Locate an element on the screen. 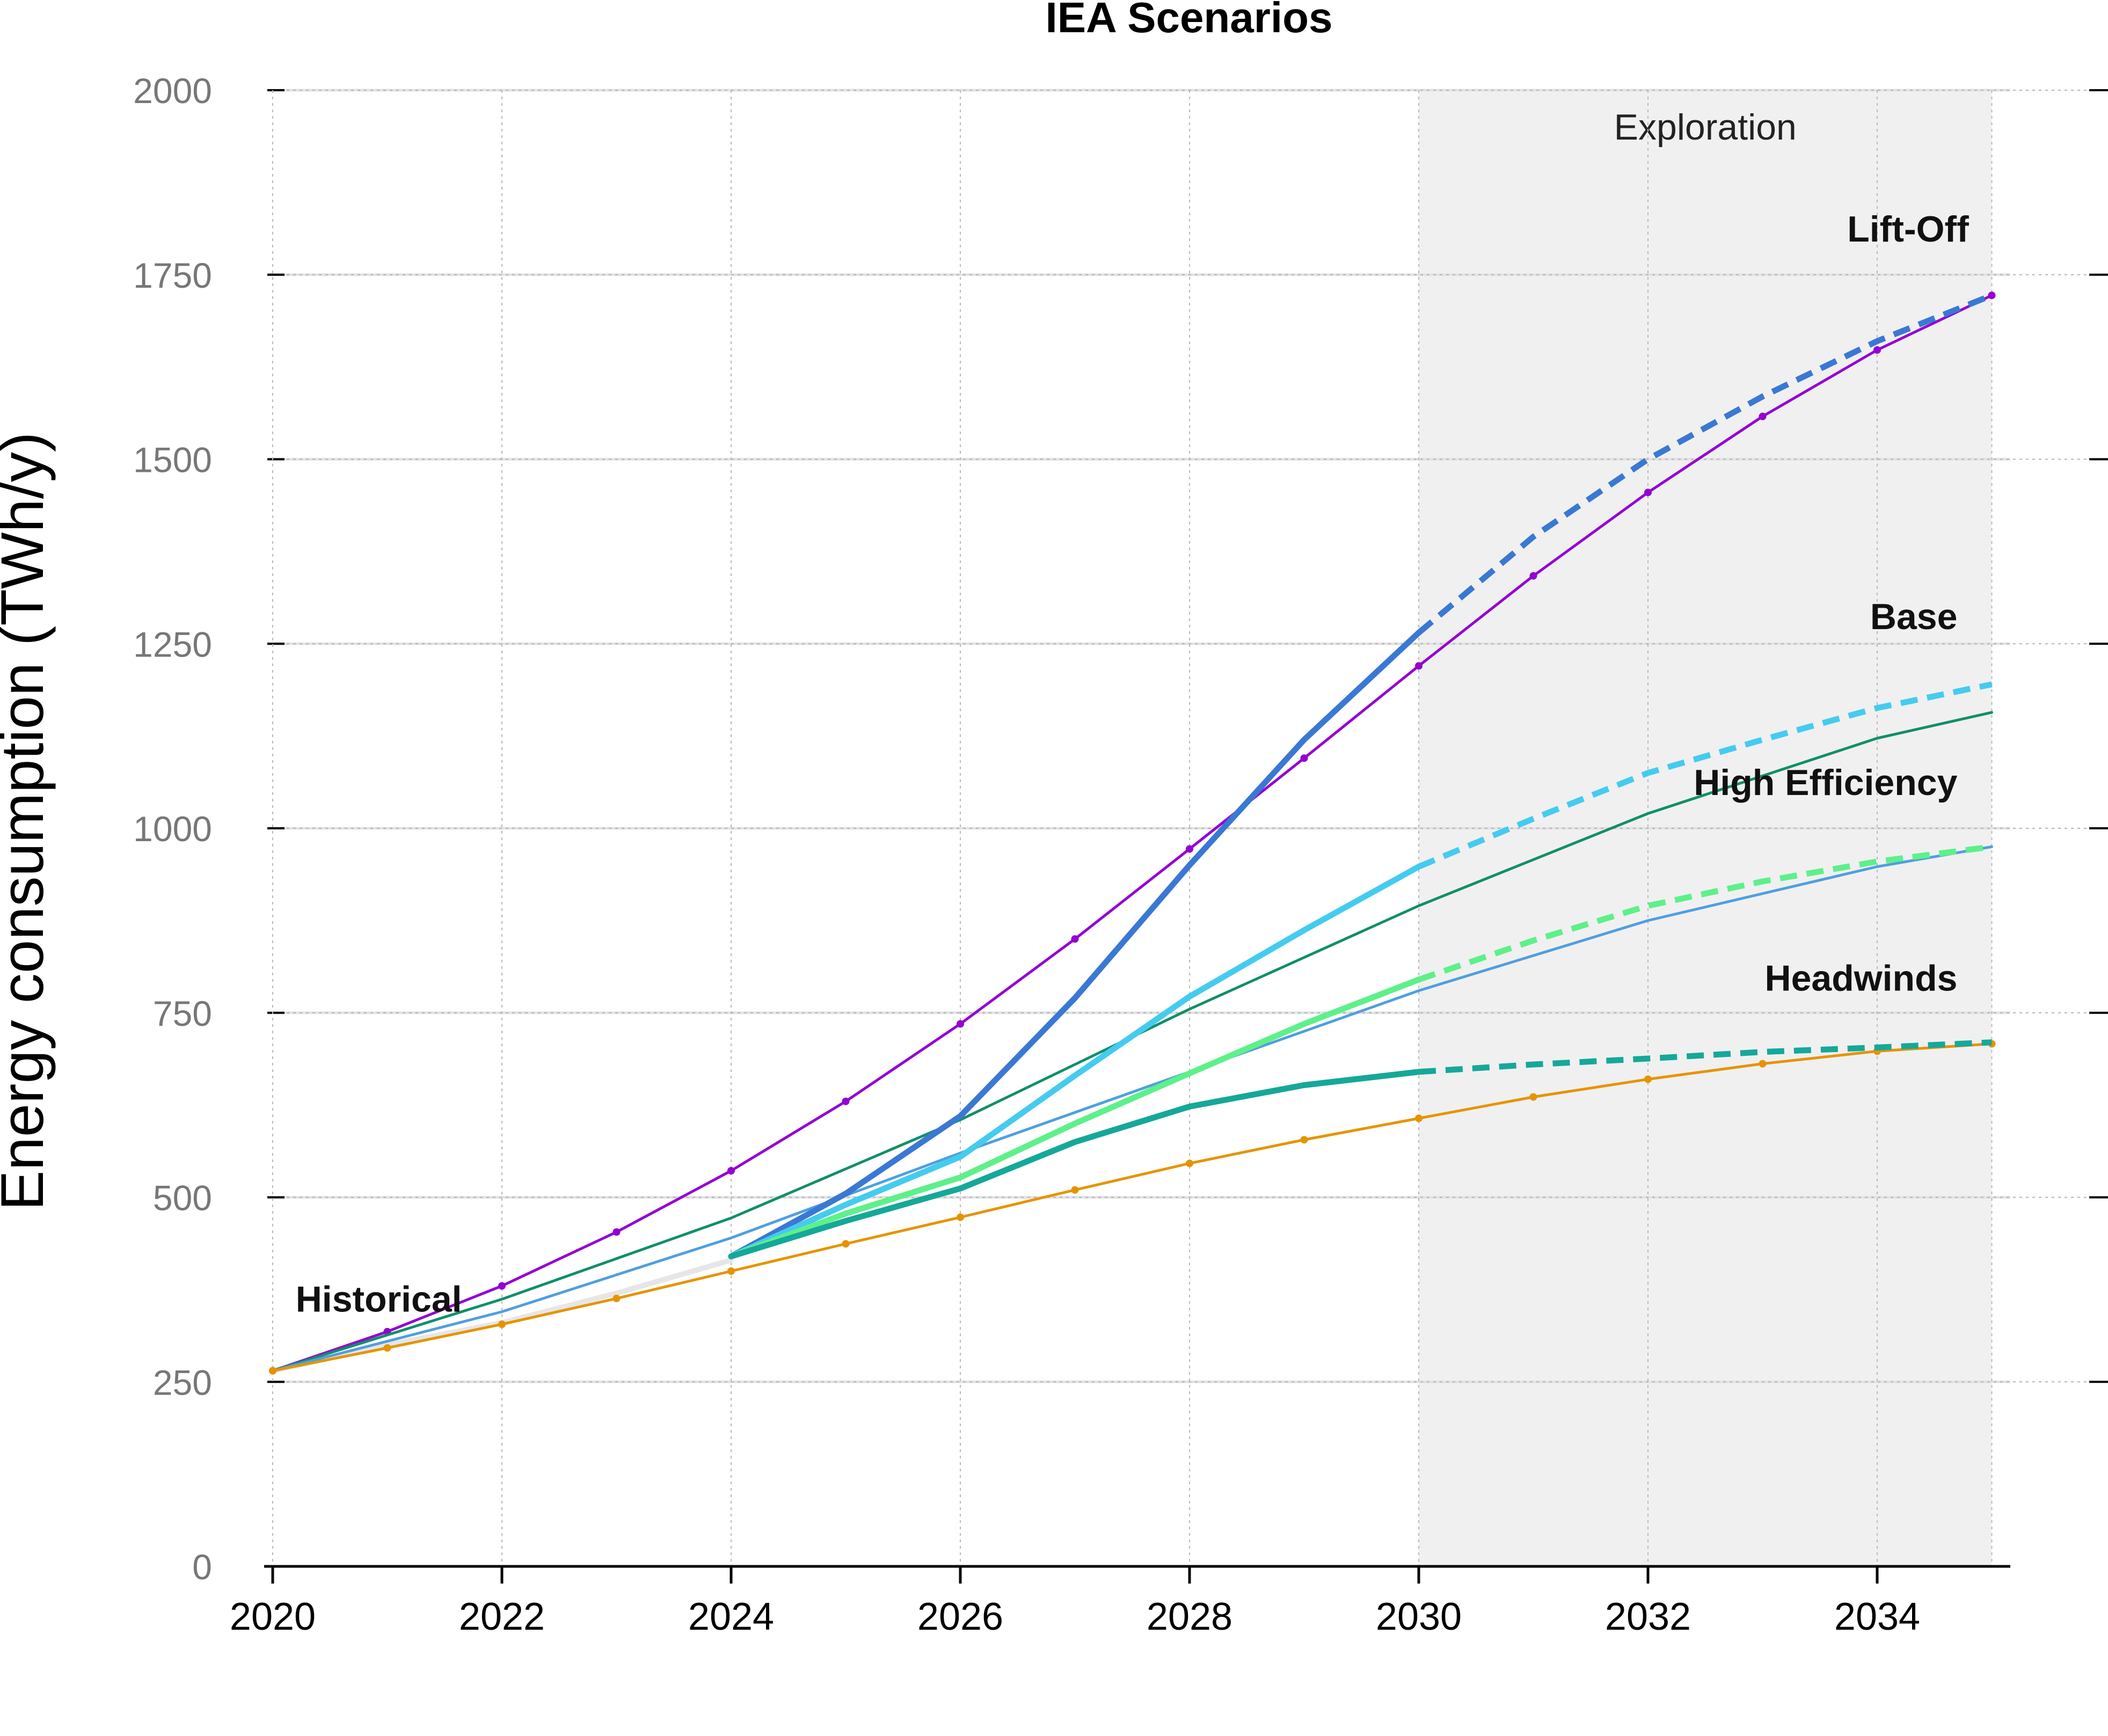 The height and width of the screenshot is (1736, 2108). x-tick-label: 2034 is located at coordinates (1877, 1616).